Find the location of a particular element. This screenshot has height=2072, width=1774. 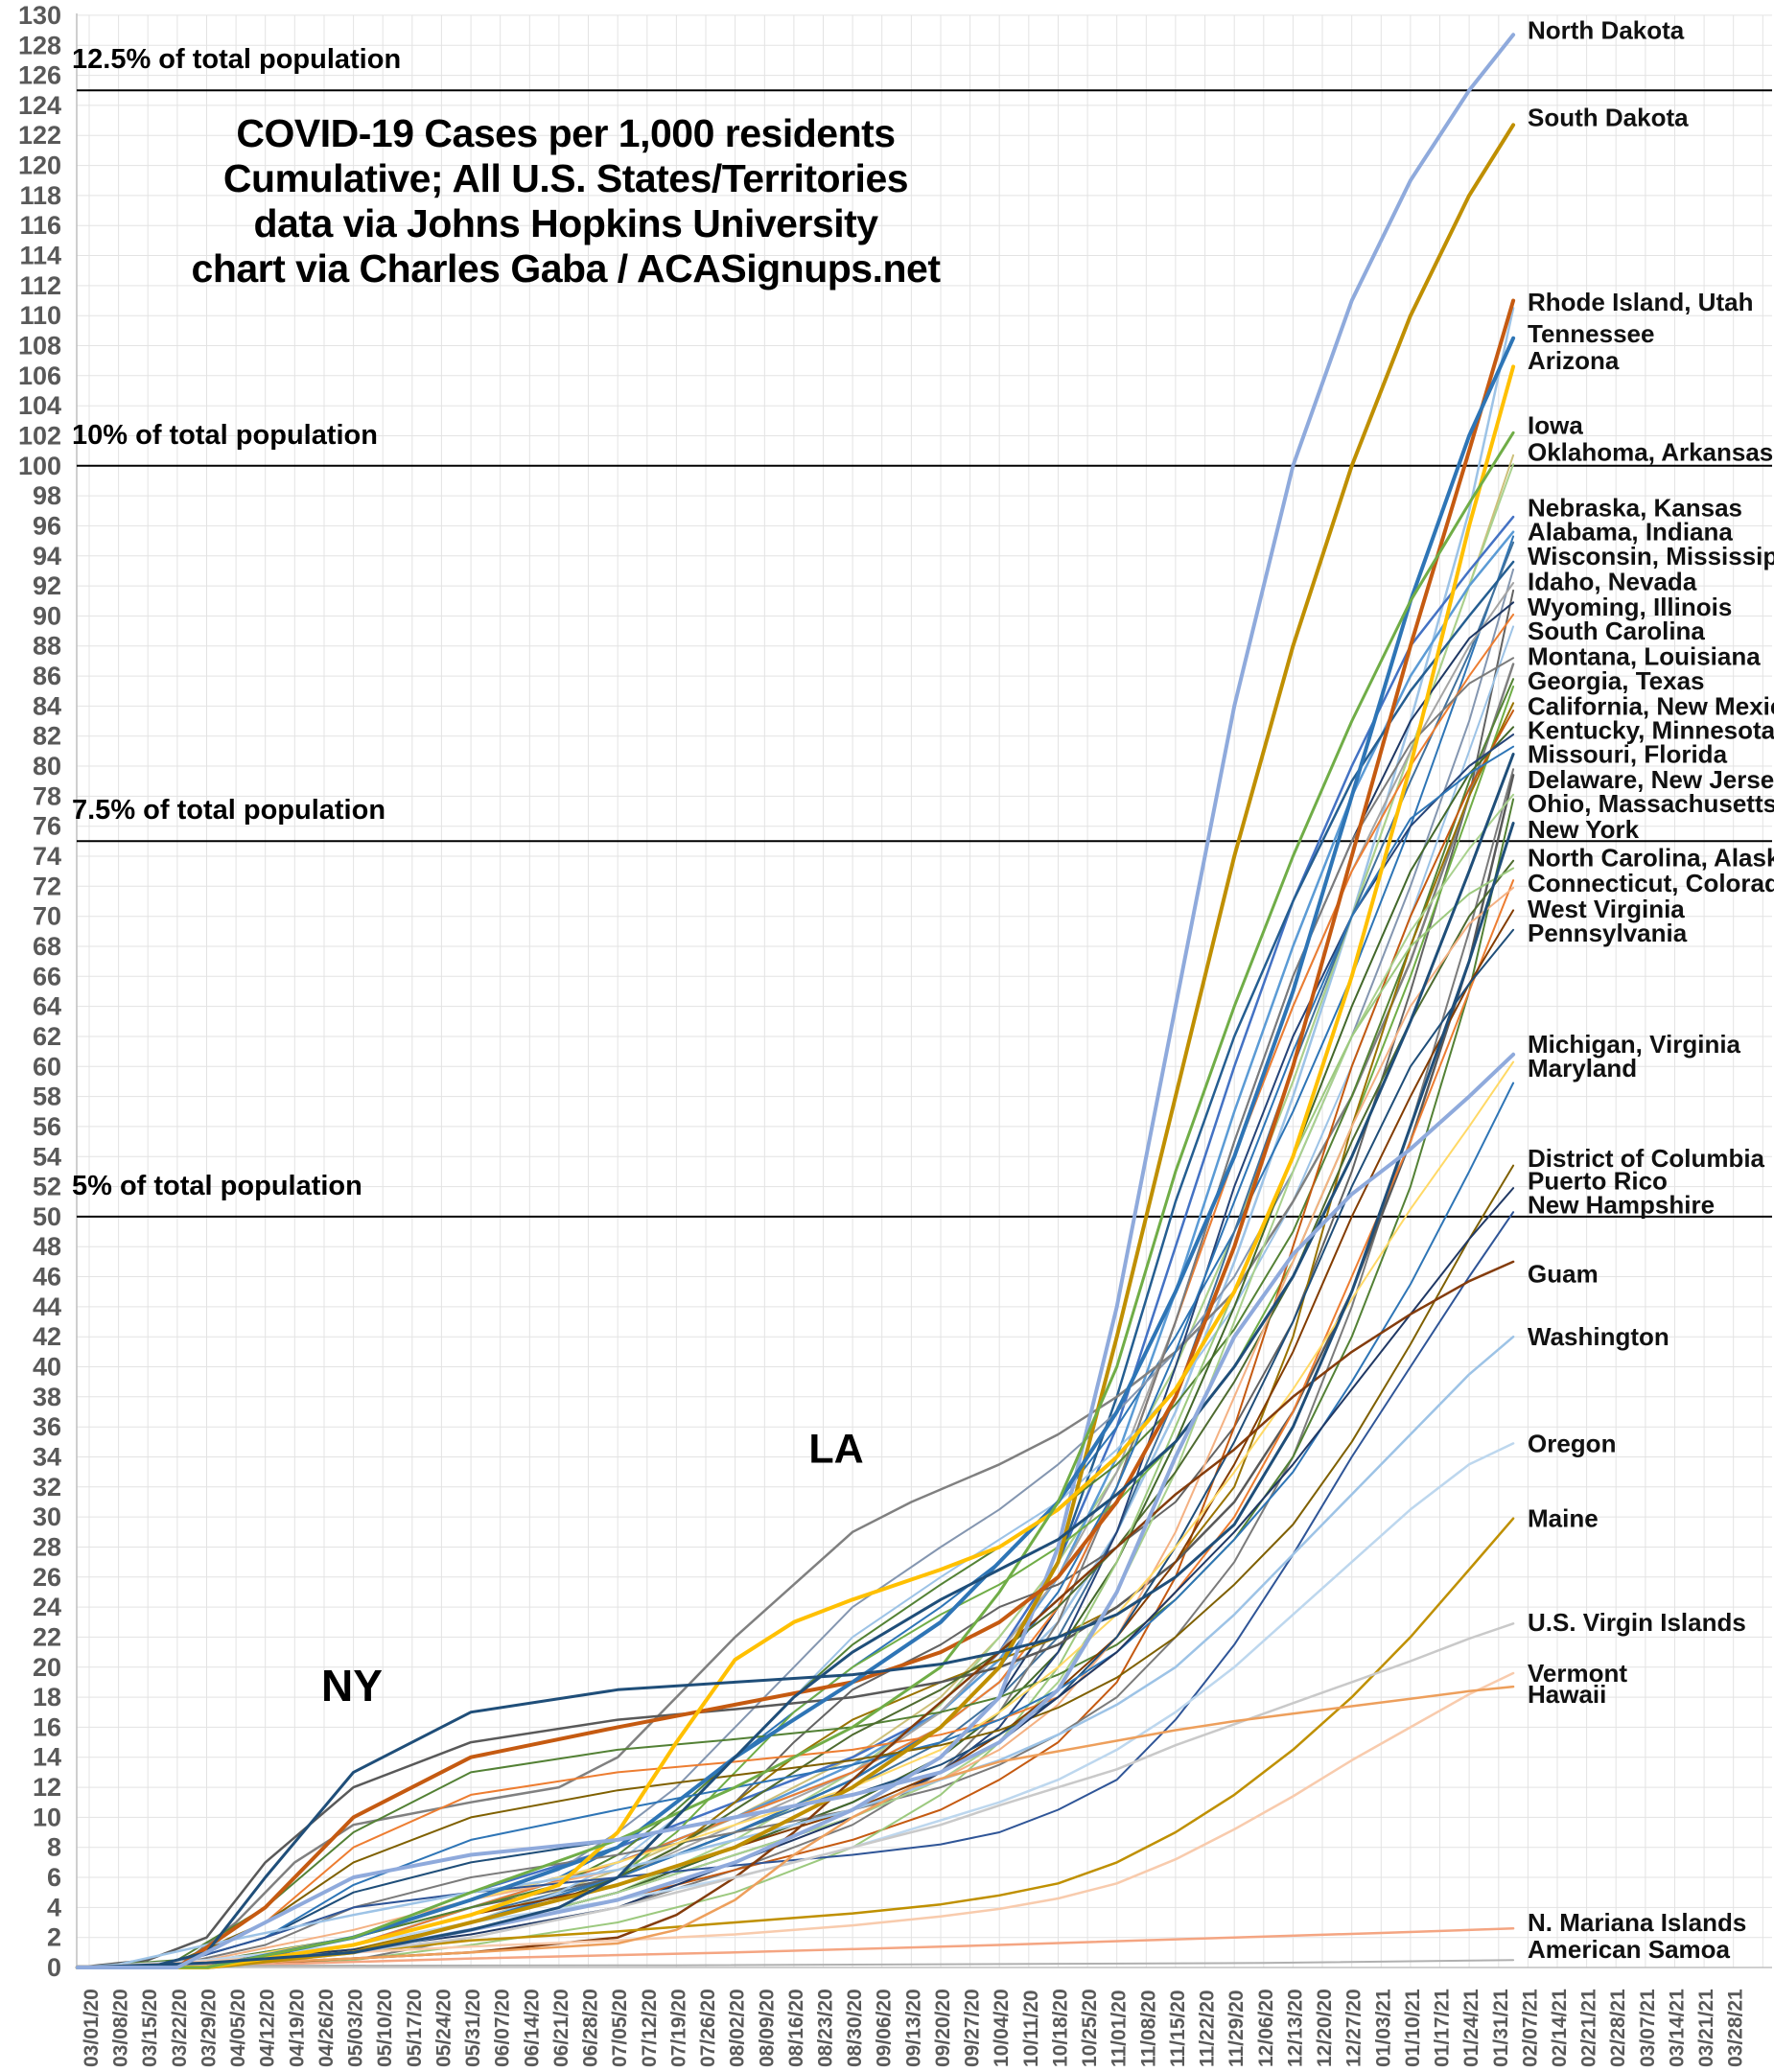

y-tick-label: 60 is located at coordinates (47, 1066).